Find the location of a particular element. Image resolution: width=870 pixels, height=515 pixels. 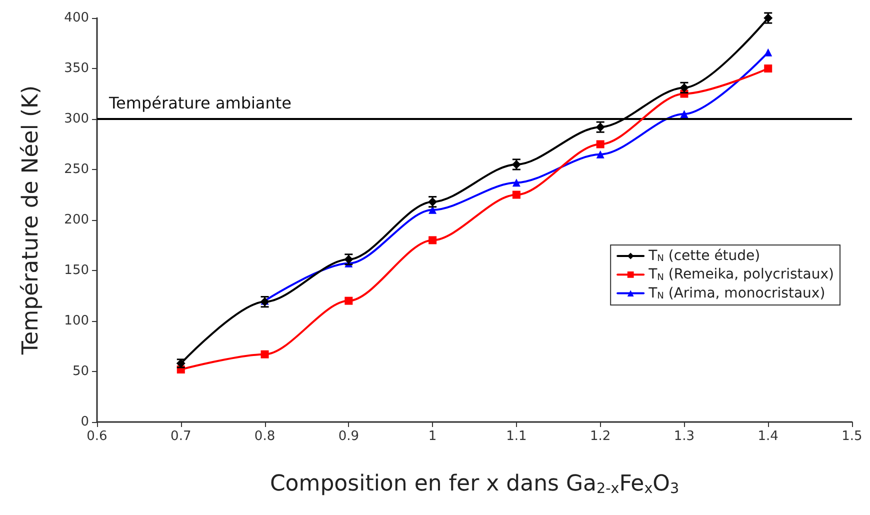

x-tick-label: 1.5 is located at coordinates (852, 436).